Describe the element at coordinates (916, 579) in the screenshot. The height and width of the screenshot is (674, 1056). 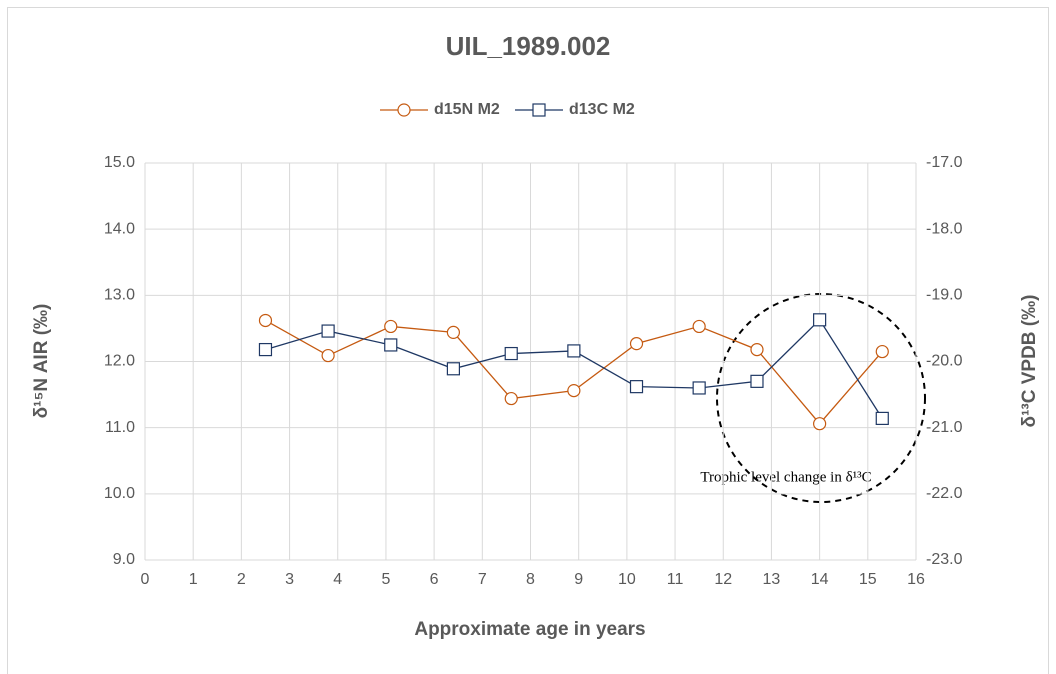
I see `x-tick-label: 16` at that location.